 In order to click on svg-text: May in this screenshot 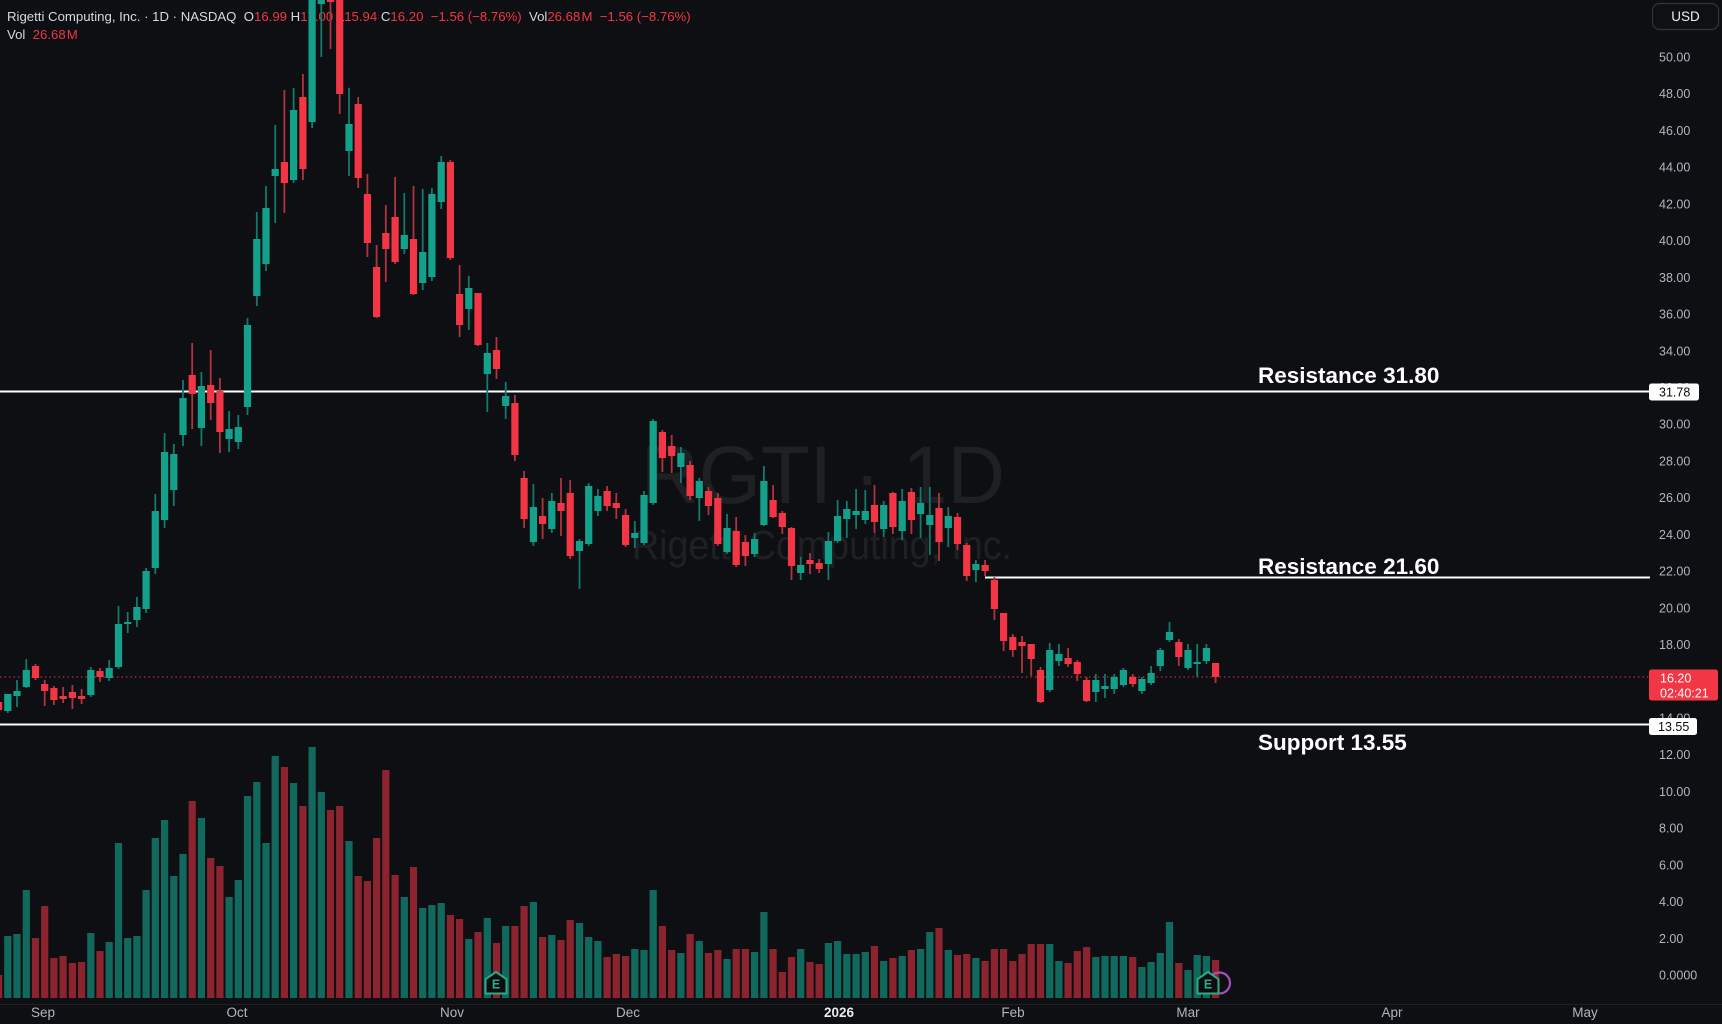, I will do `click(1585, 1012)`.